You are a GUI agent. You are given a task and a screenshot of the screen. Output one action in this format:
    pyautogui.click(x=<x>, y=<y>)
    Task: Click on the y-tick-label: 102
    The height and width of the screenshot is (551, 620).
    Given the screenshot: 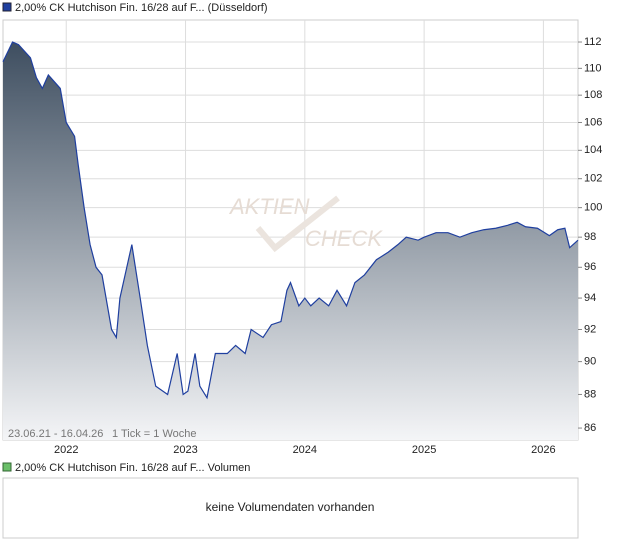 What is the action you would take?
    pyautogui.click(x=593, y=179)
    